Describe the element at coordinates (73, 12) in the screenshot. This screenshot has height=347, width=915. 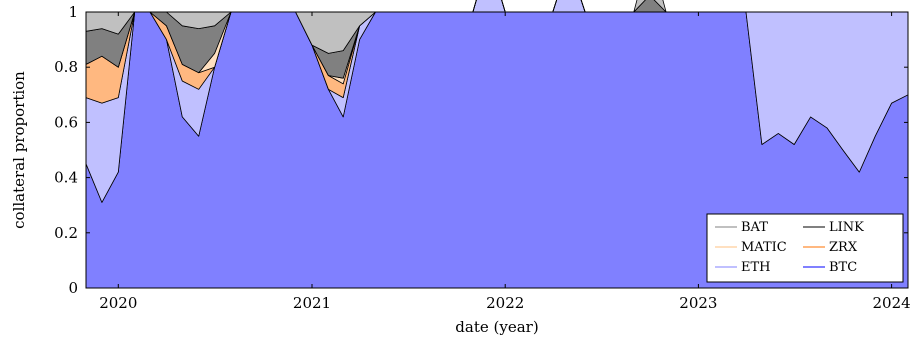
I see `y-tick-label: 1` at that location.